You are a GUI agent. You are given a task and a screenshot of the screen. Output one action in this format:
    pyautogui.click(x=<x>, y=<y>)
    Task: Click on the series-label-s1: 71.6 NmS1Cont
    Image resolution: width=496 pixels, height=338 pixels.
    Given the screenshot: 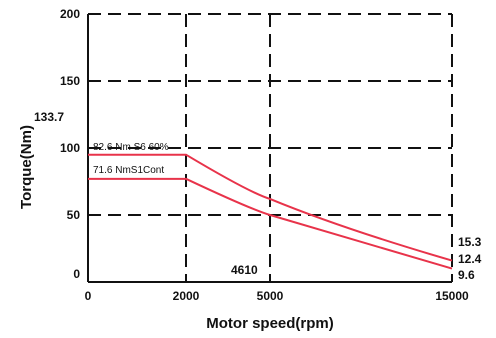 What is the action you would take?
    pyautogui.click(x=128, y=170)
    